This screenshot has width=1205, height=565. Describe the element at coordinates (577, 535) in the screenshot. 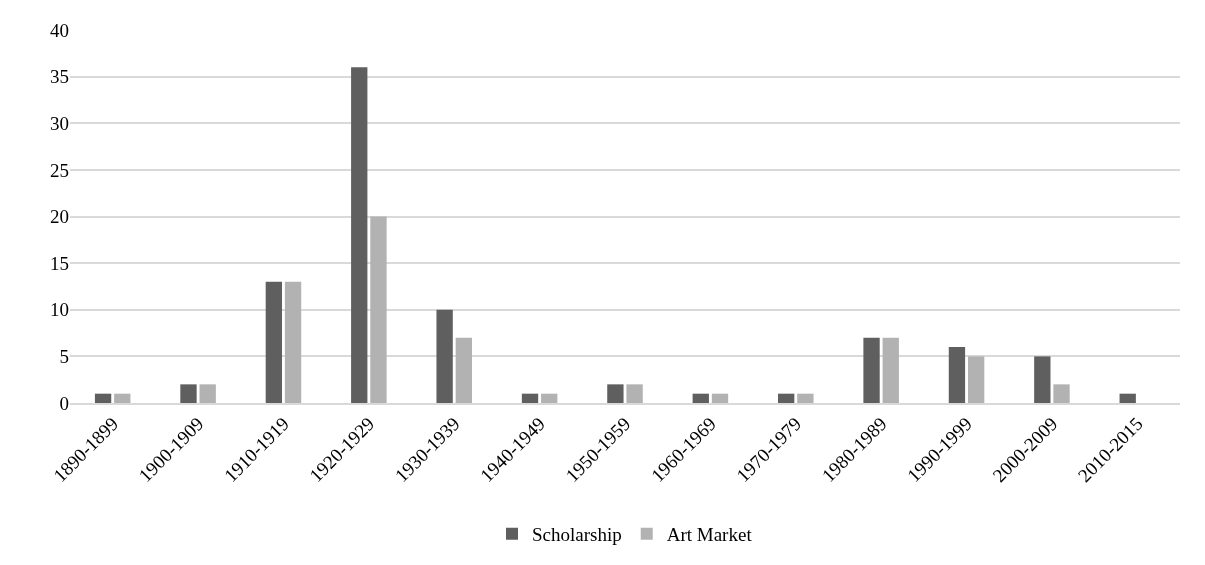

I see `legend-label: Scholarship` at that location.